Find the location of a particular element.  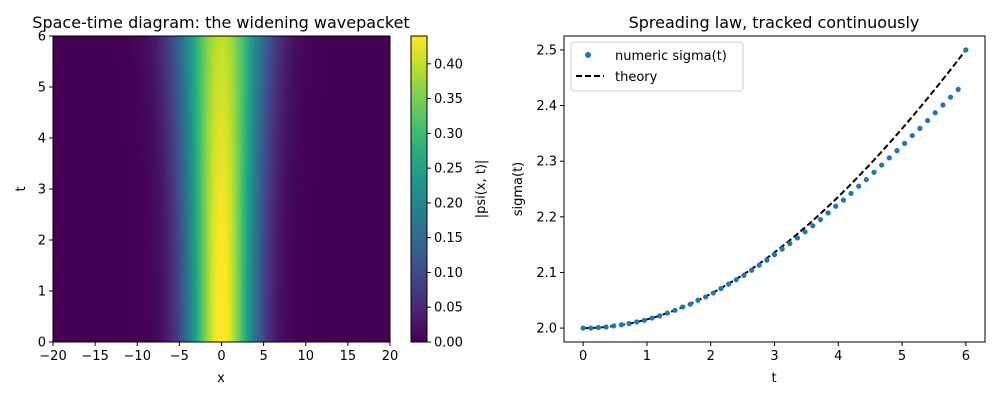

colorbar-tick-label: 0.35 is located at coordinates (448, 99).